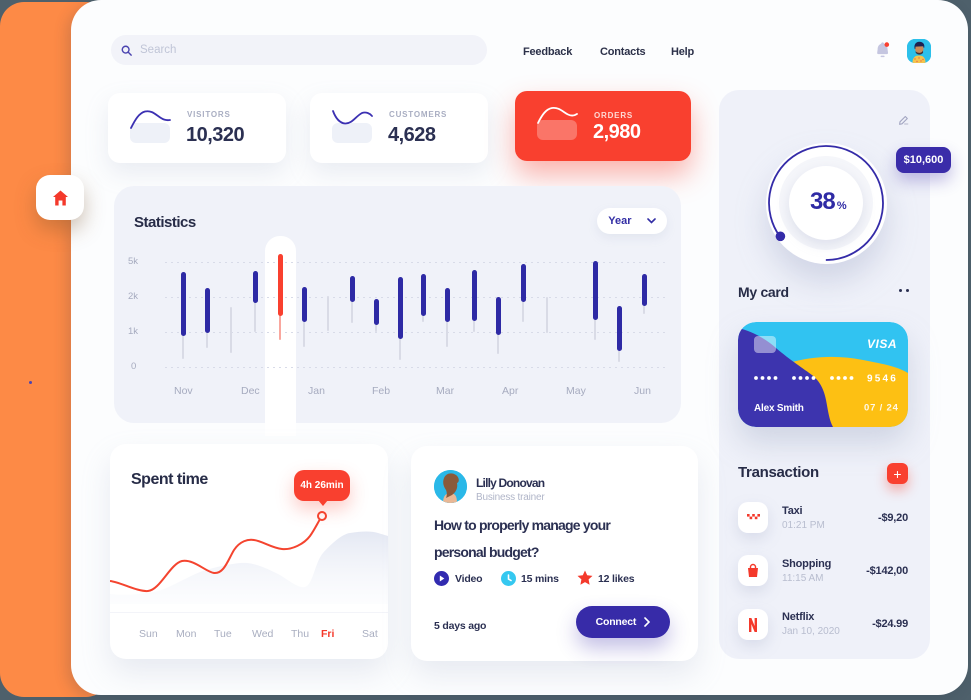 The height and width of the screenshot is (700, 971). I want to click on svg-text: 9546, so click(882, 379).